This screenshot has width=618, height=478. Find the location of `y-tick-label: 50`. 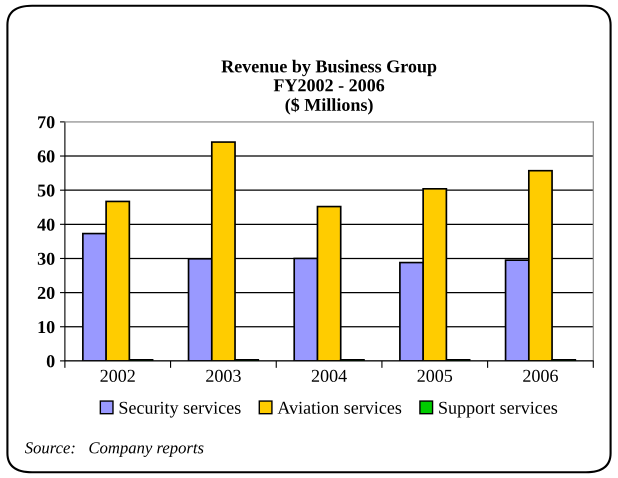

y-tick-label: 50 is located at coordinates (46, 190).